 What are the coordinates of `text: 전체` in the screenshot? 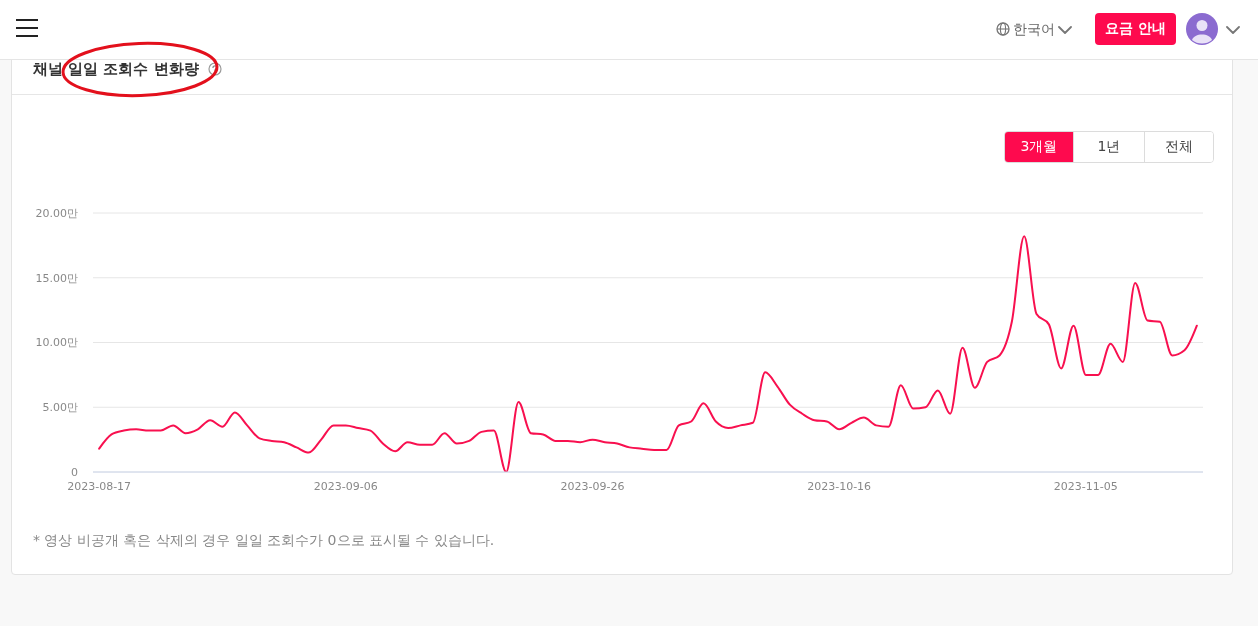 It's located at (1178, 147).